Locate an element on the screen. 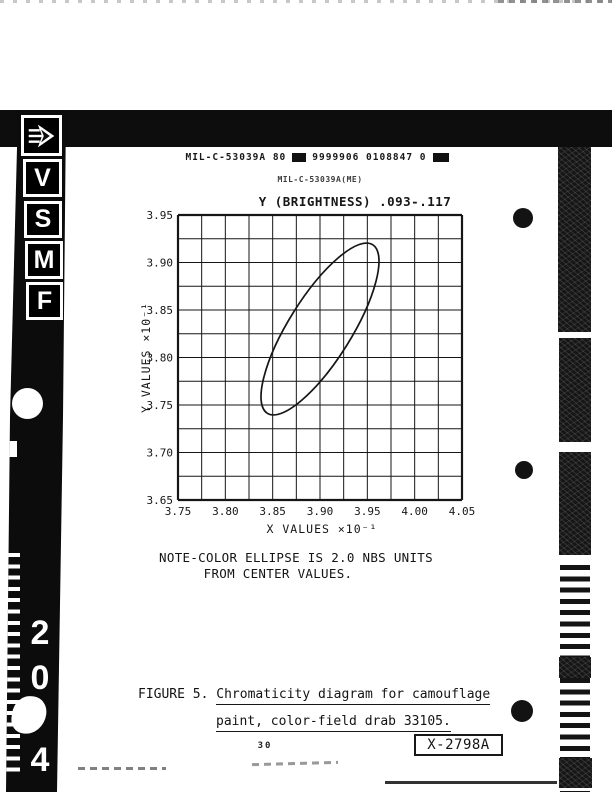 The height and width of the screenshot is (792, 612). vsmf-arrow-logo-icon is located at coordinates (41, 135).